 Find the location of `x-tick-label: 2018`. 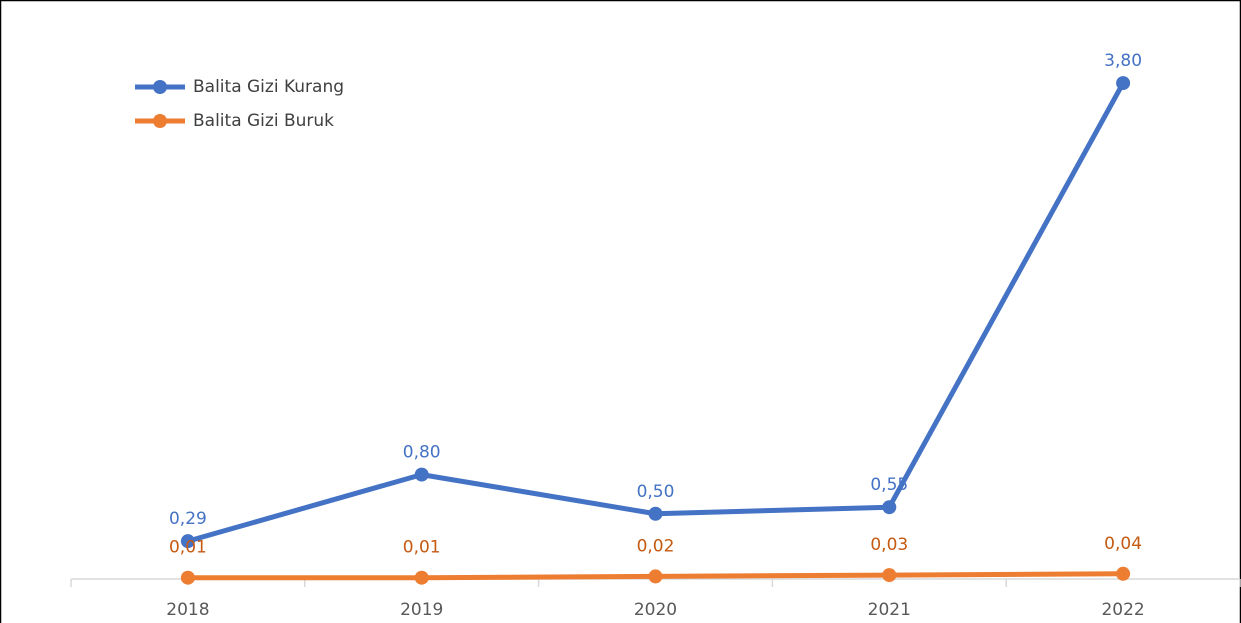

x-tick-label: 2018 is located at coordinates (187, 610).